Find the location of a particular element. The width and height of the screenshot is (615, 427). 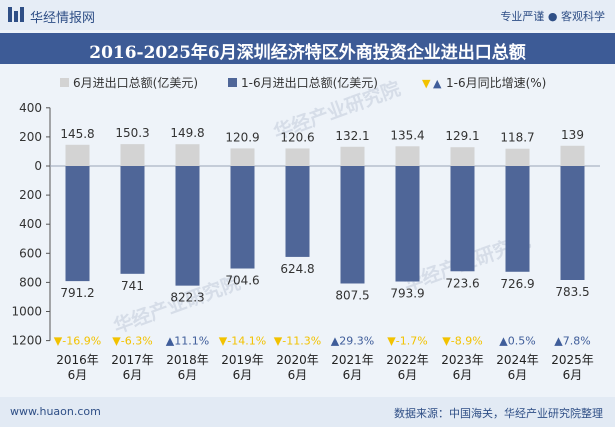

growth-label: ▲29.3% is located at coordinates (352, 341).